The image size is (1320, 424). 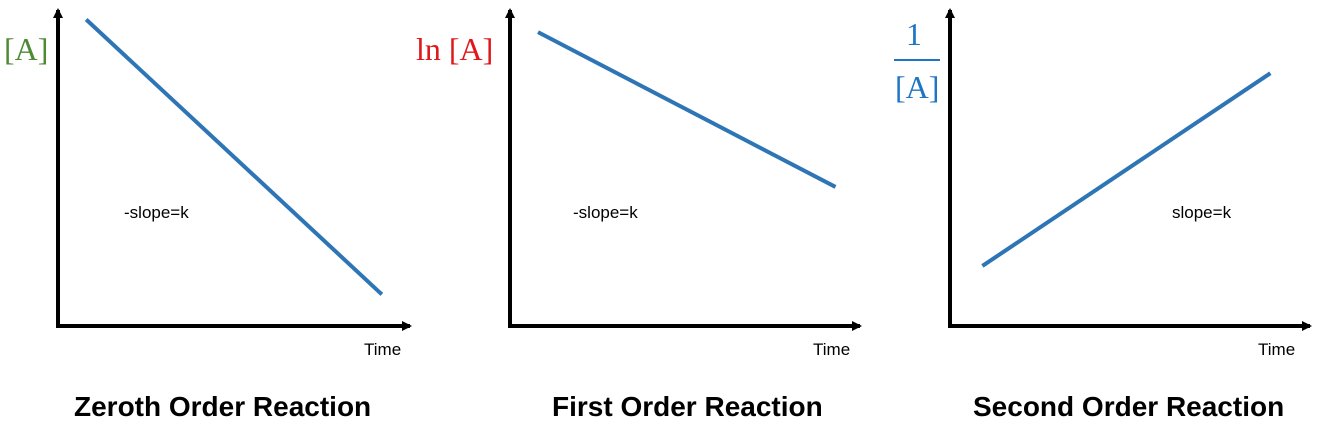 What do you see at coordinates (917, 87) in the screenshot?
I see `y-axis-label-denominator: [A]` at bounding box center [917, 87].